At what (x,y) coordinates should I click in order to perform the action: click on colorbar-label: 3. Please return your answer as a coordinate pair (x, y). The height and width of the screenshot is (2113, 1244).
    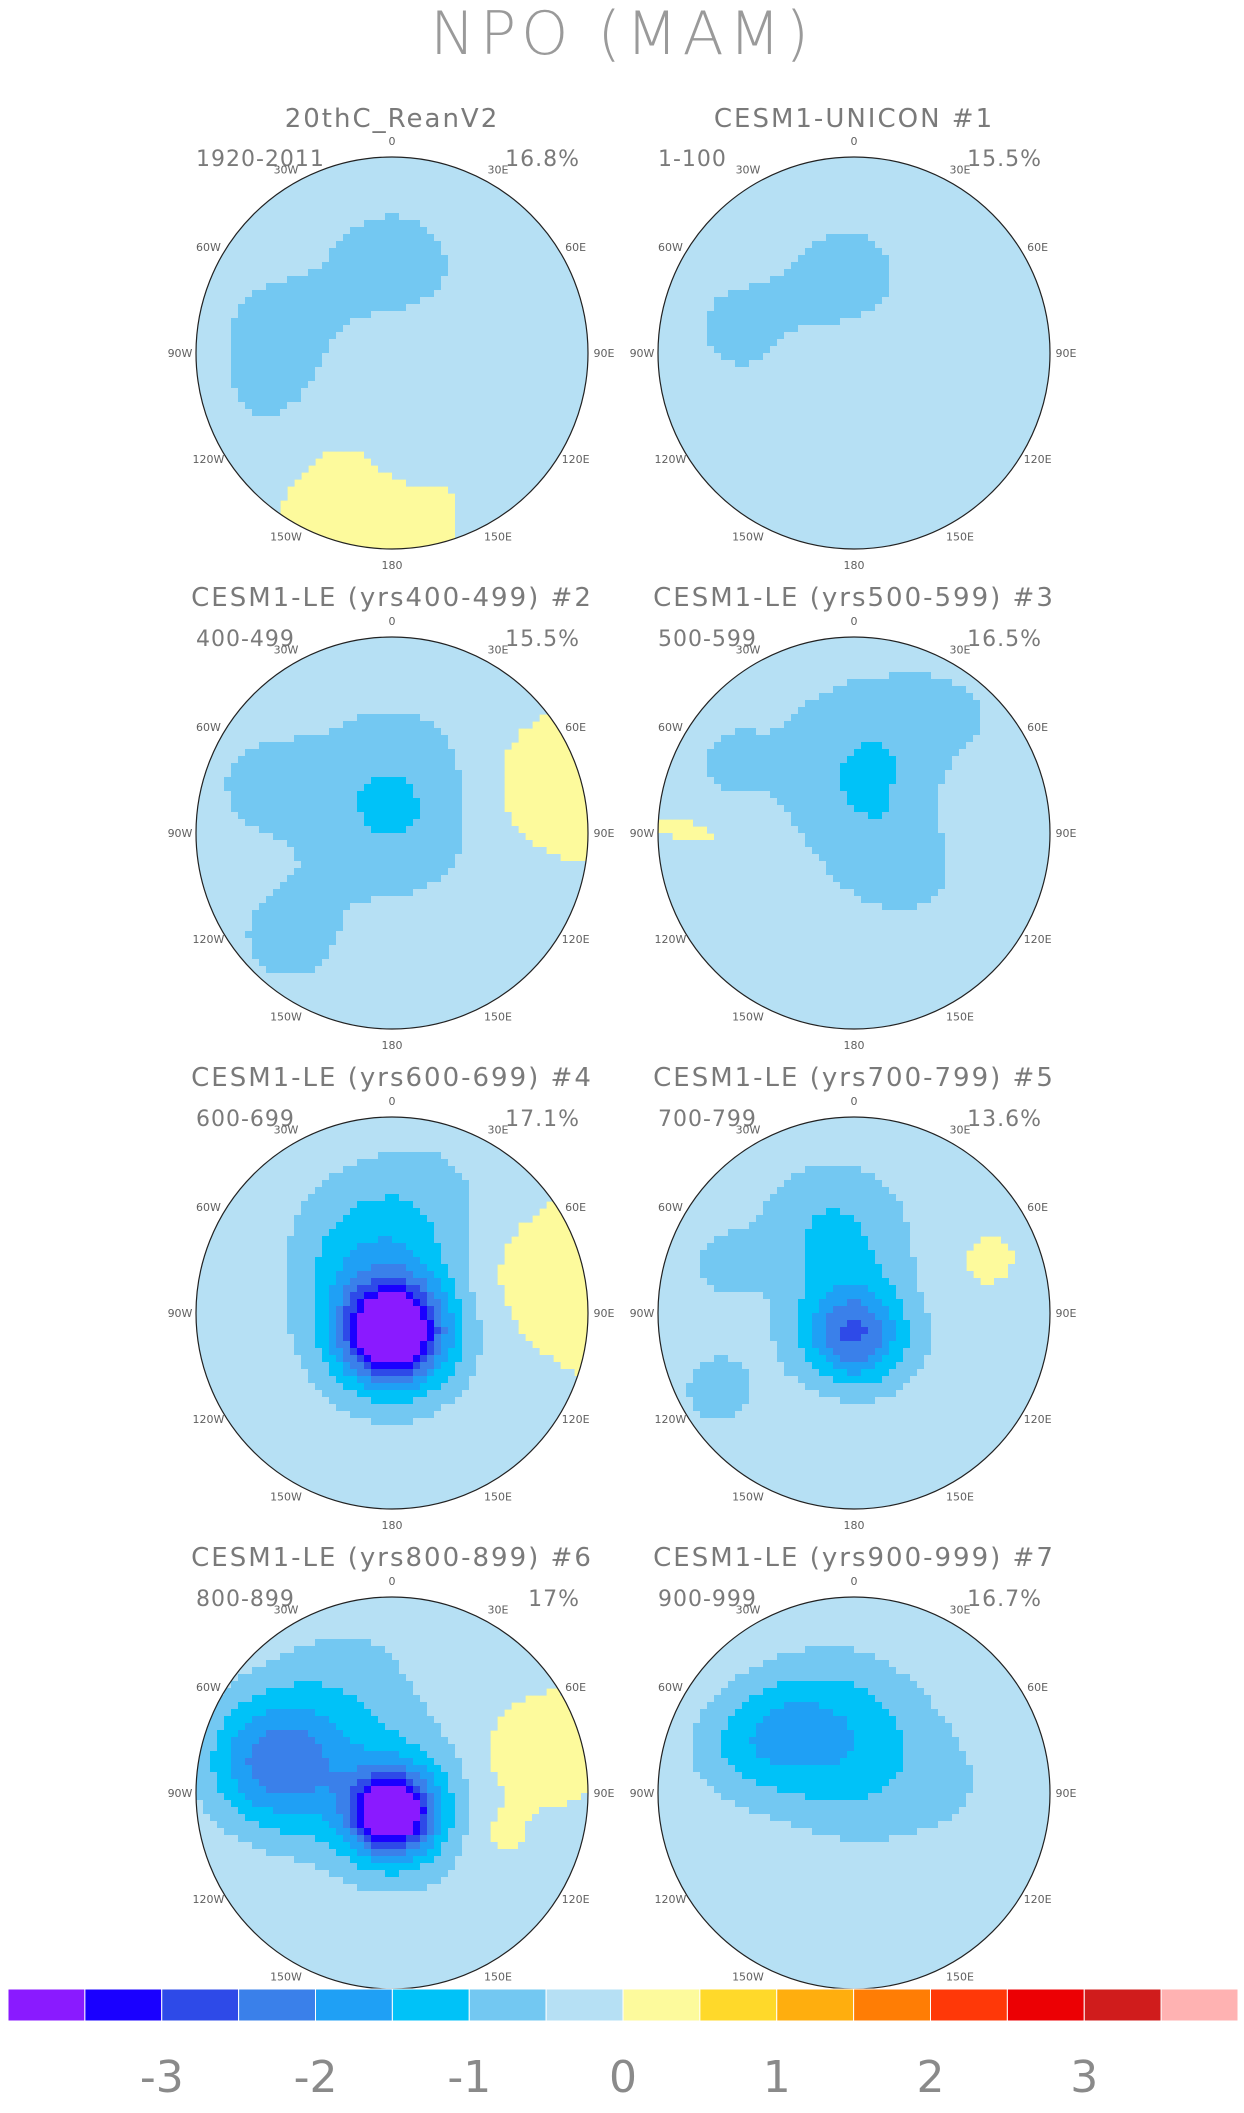
    Looking at the image, I should click on (1084, 2077).